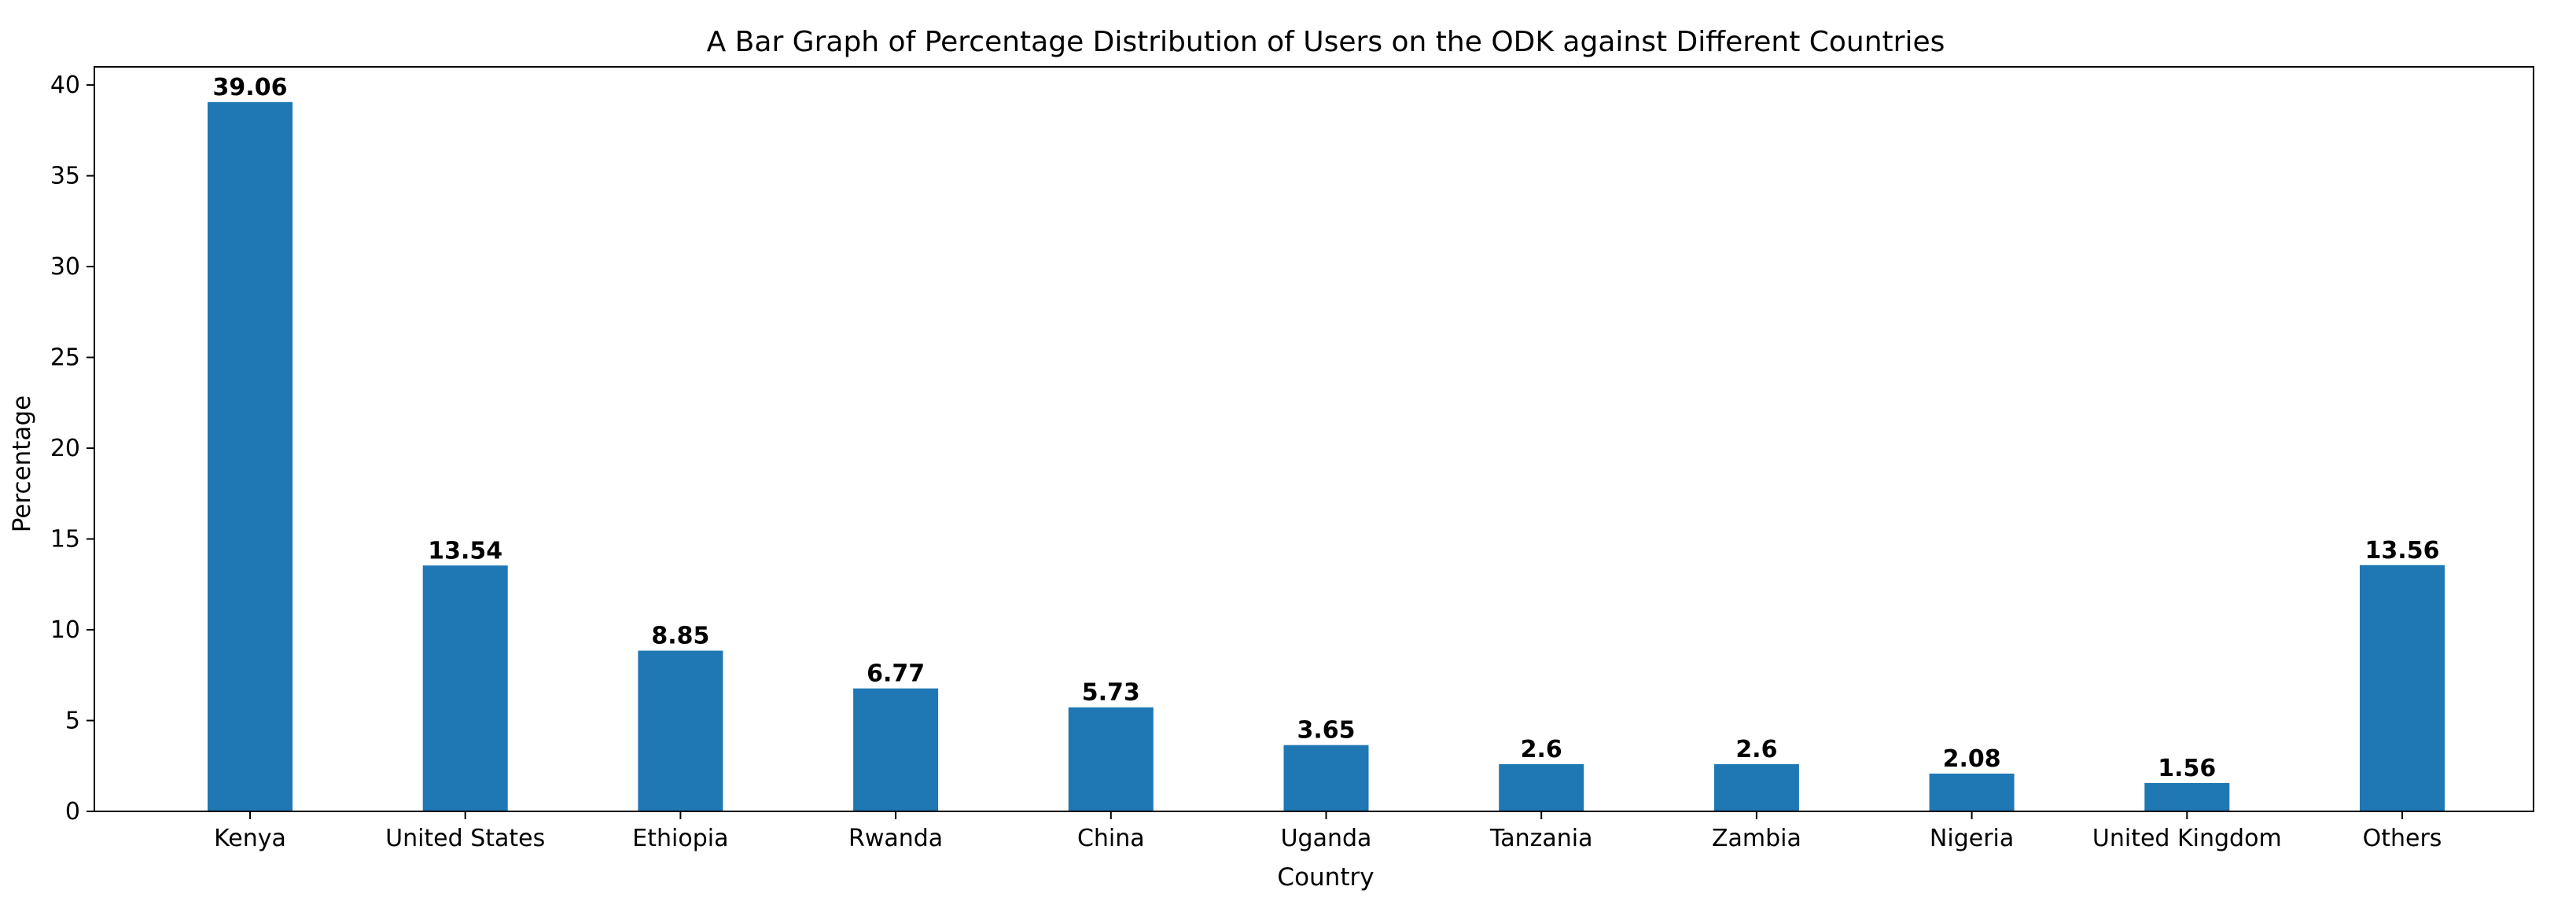 Image resolution: width=2576 pixels, height=901 pixels. I want to click on y-axis-ticks: 0 5 10 15 20 25 30 35 40, so click(72, 449).